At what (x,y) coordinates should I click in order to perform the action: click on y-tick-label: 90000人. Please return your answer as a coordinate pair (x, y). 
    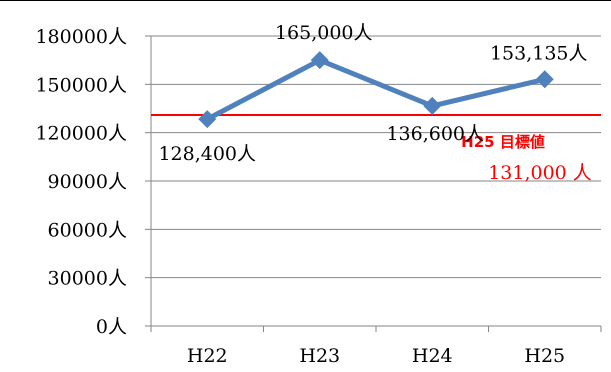
    Looking at the image, I should click on (87, 182).